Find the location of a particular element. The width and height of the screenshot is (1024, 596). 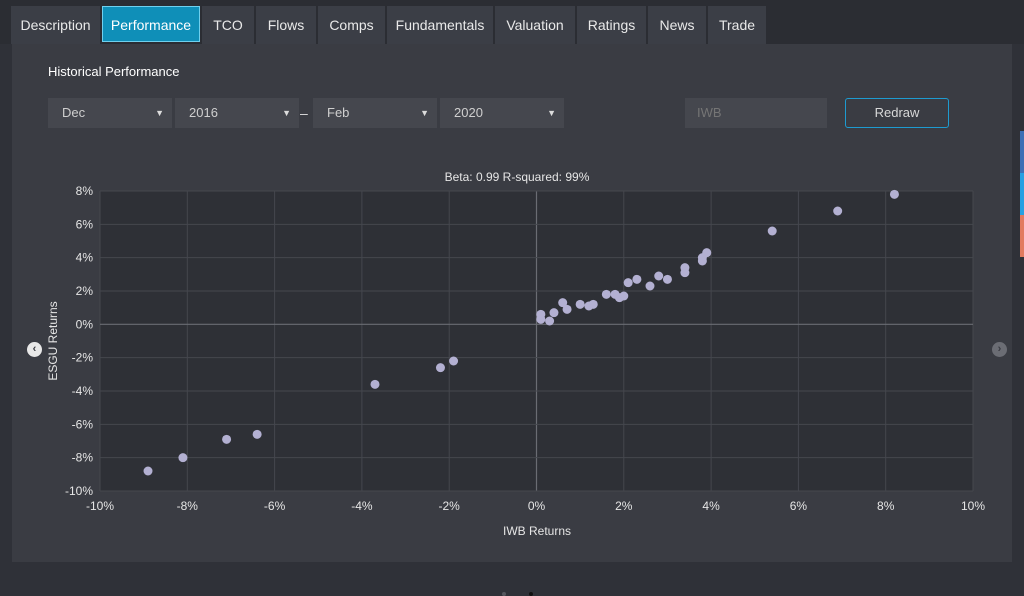

start-month-value: Dec is located at coordinates (74, 112).